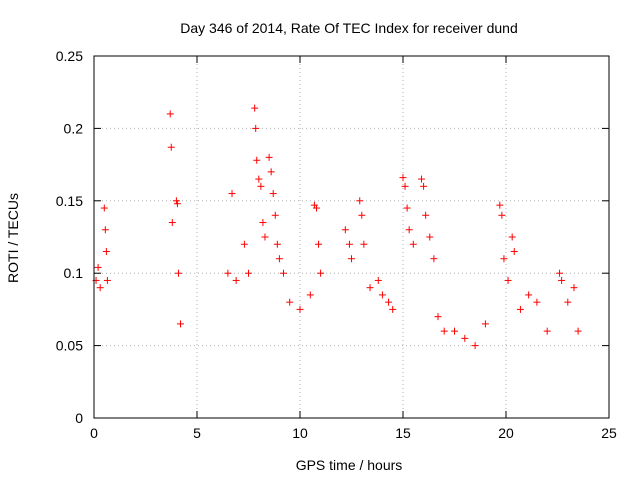 This screenshot has height=480, width=640. What do you see at coordinates (300, 433) in the screenshot?
I see `x-tick-label: 10` at bounding box center [300, 433].